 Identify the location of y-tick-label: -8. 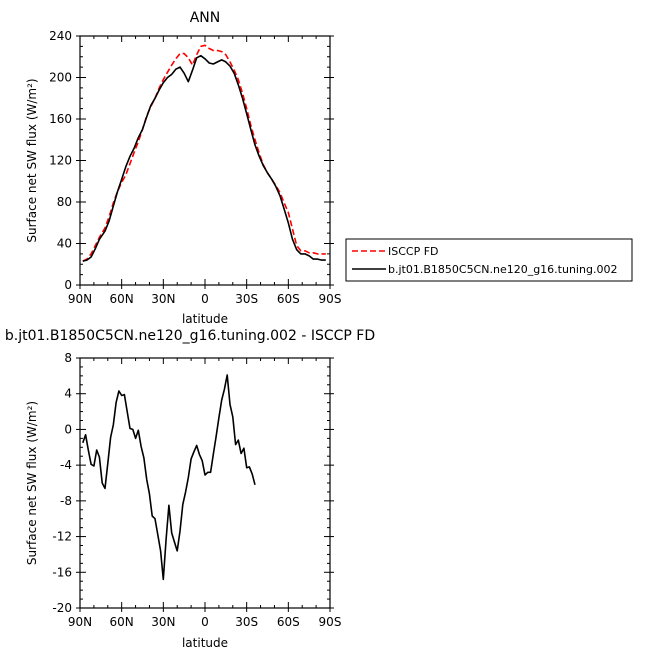
(66, 501).